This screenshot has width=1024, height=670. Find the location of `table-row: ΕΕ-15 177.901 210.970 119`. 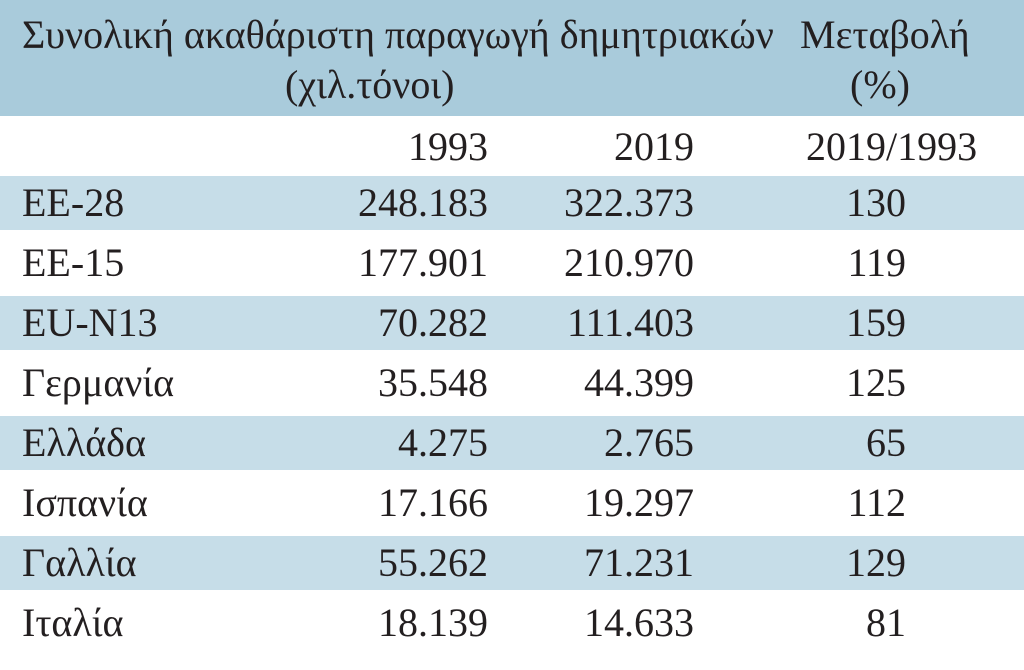

table-row: ΕΕ-15 177.901 210.970 119 is located at coordinates (512, 263).